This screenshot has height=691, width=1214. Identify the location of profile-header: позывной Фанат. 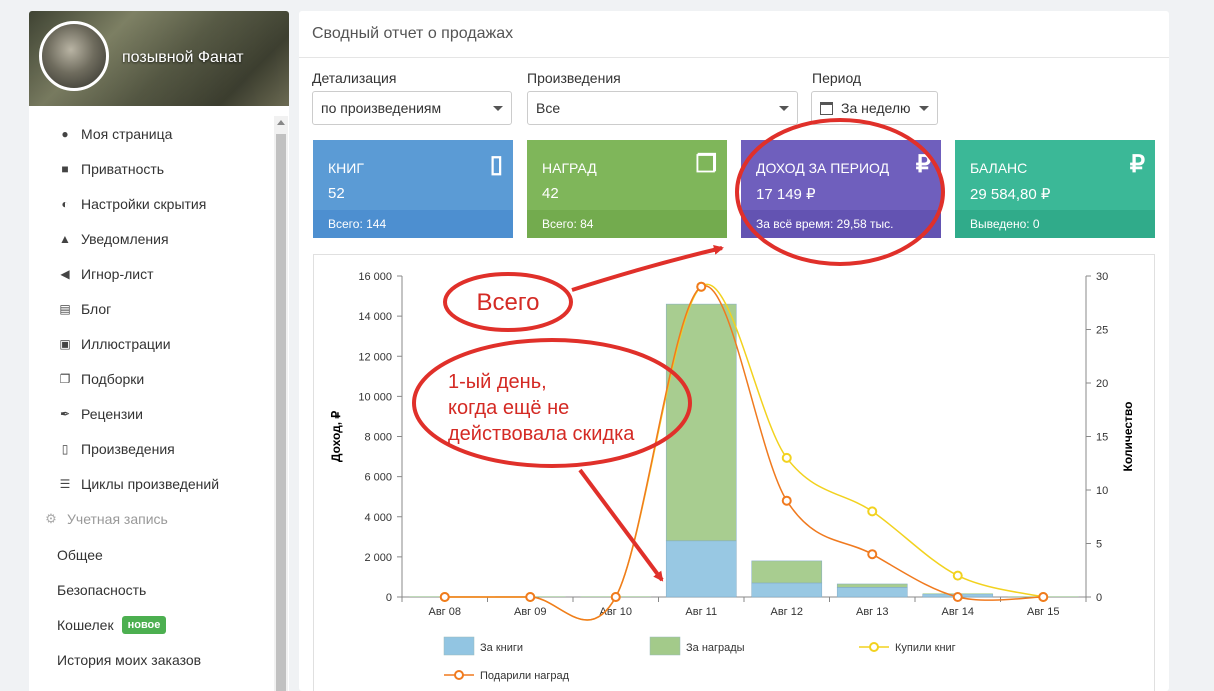
(159, 58).